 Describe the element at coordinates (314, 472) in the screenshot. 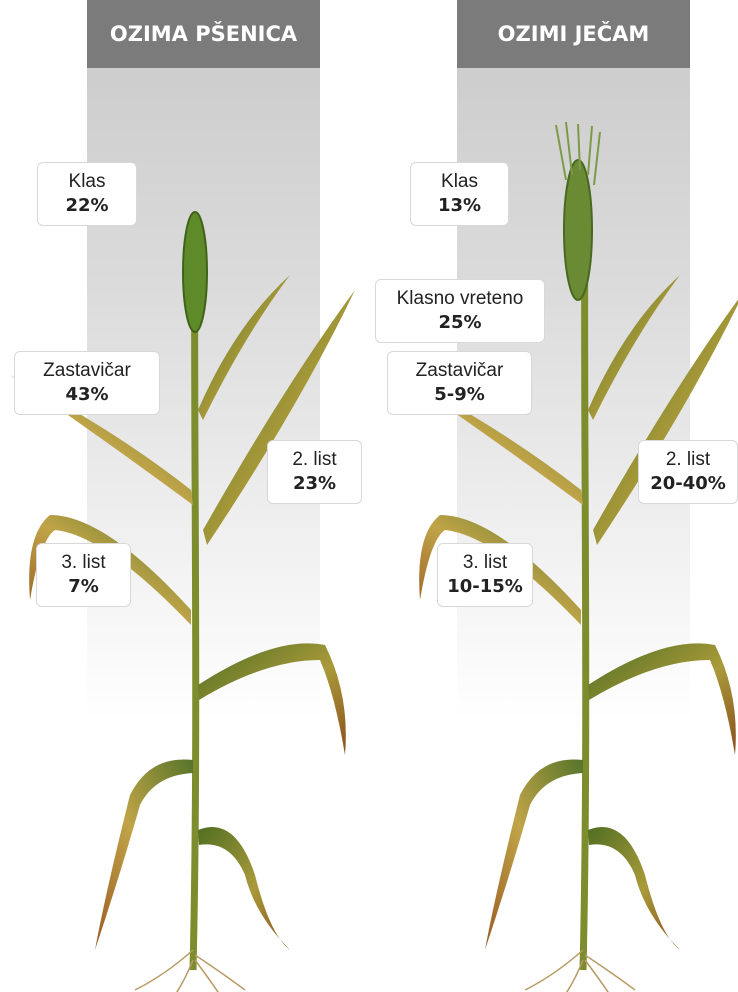

I see `label-box: 2. list 23%` at that location.